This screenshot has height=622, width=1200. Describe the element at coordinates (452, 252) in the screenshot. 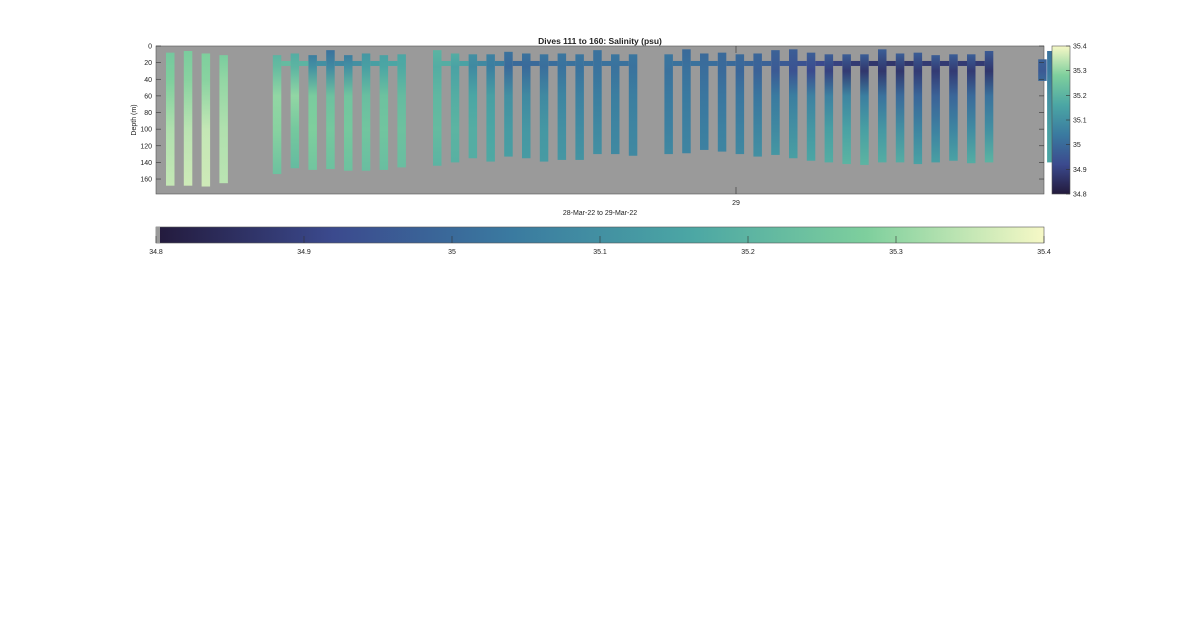

I see `colorbar-h-tick-label: 35` at that location.